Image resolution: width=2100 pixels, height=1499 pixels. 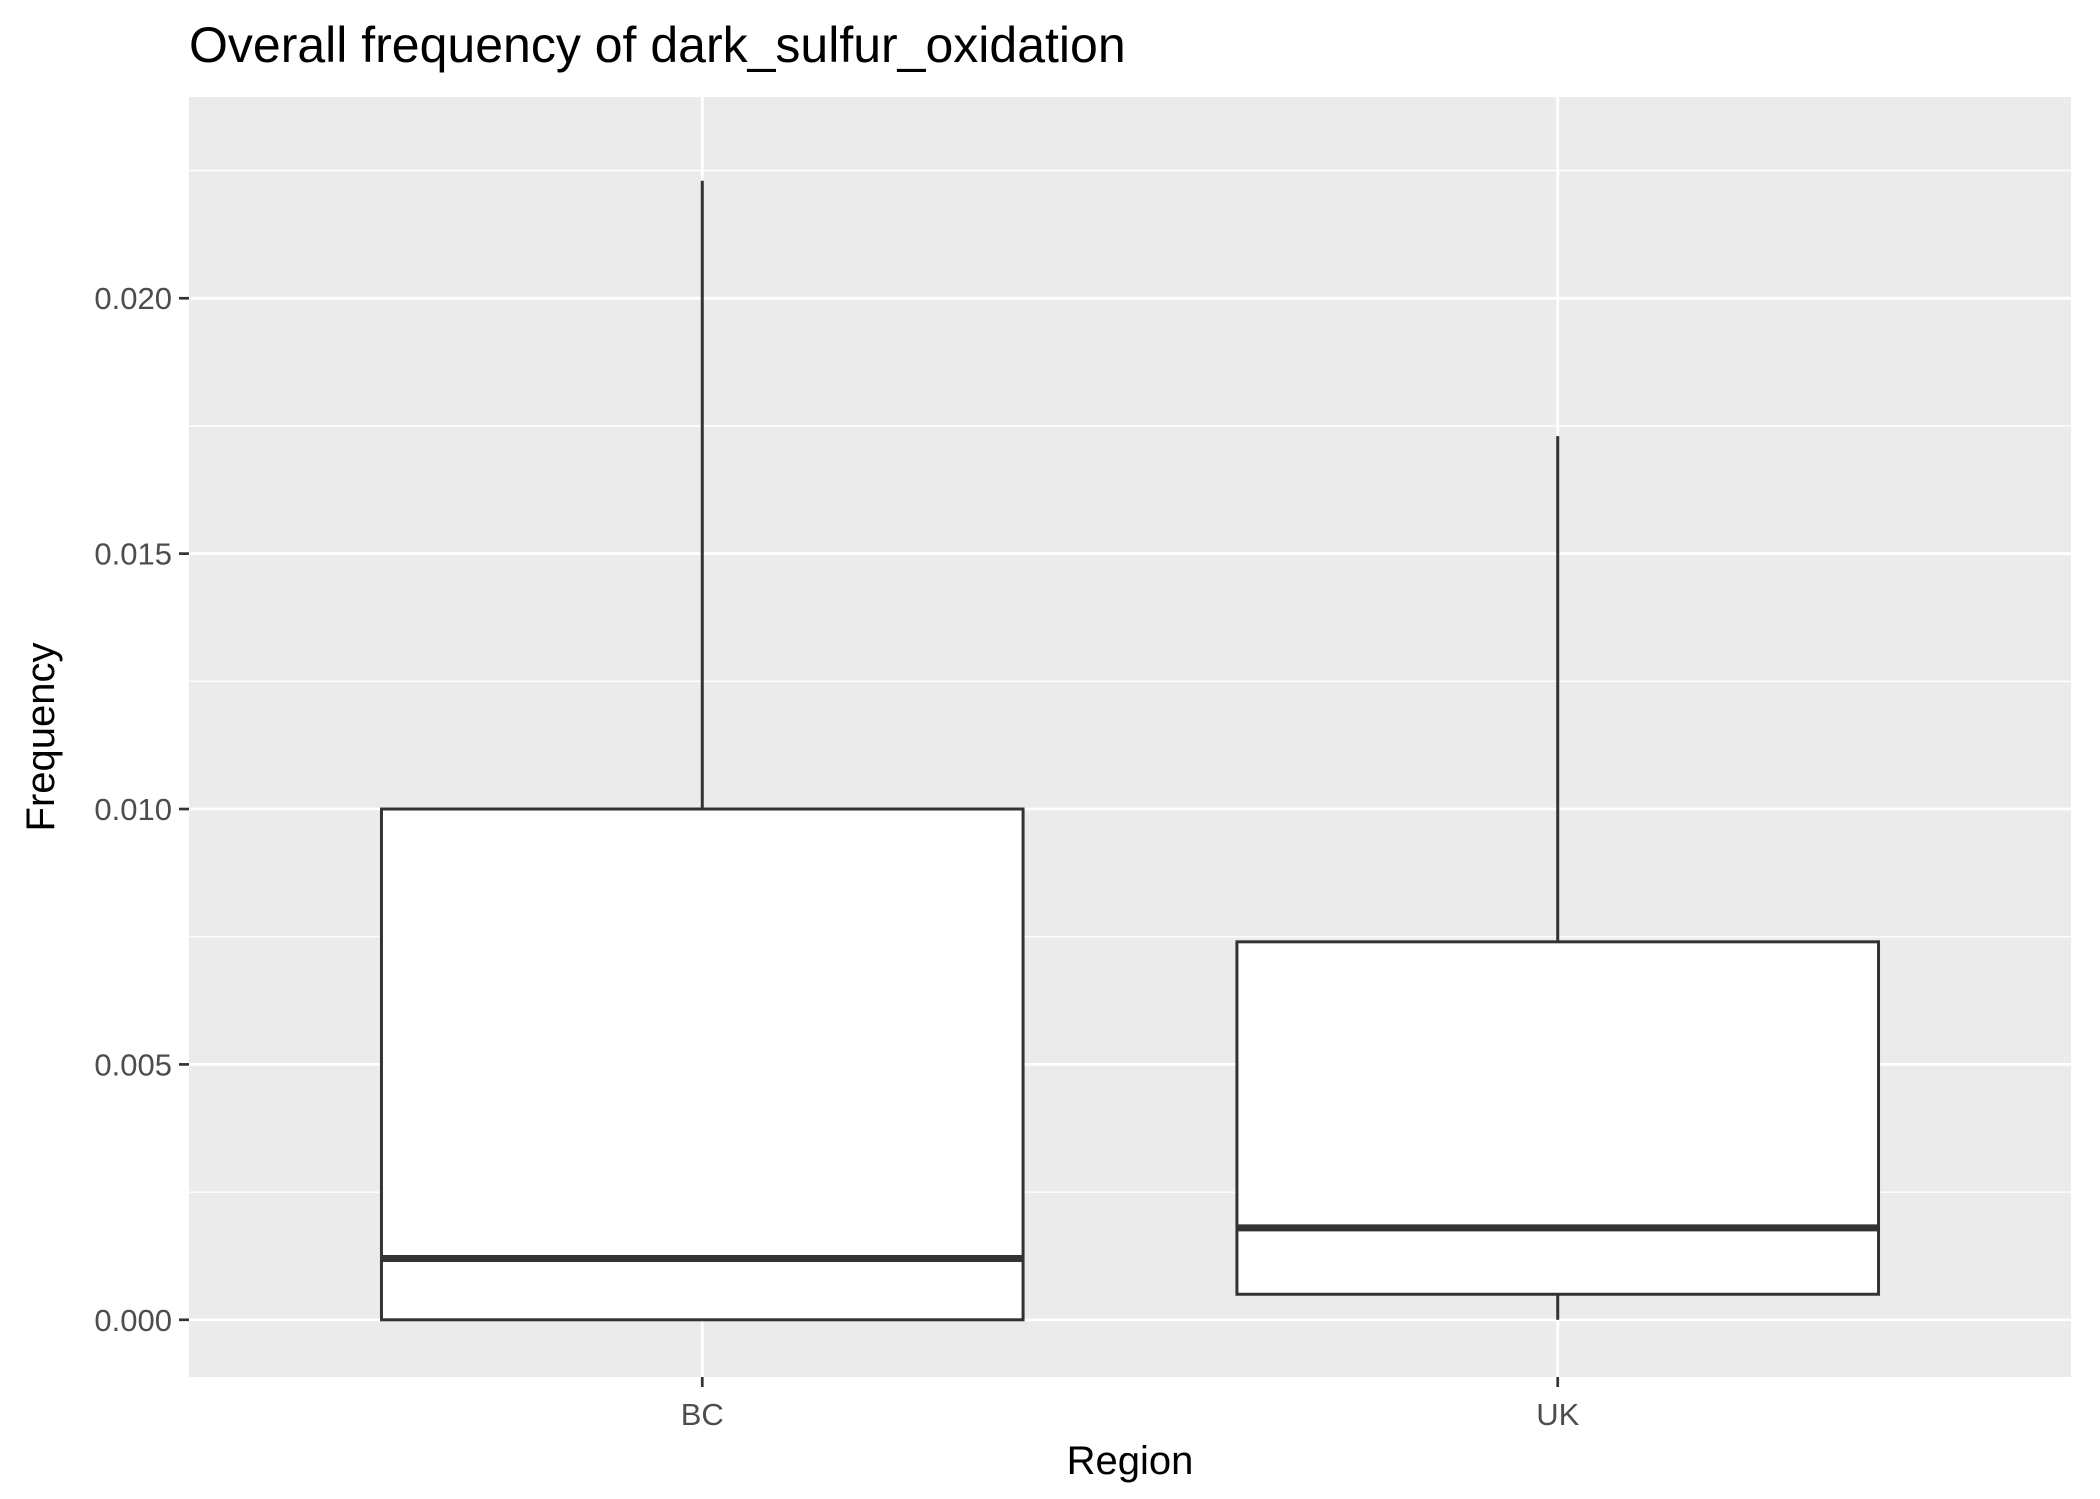 What do you see at coordinates (1557, 1414) in the screenshot?
I see `x-tick-label-UK: UK` at bounding box center [1557, 1414].